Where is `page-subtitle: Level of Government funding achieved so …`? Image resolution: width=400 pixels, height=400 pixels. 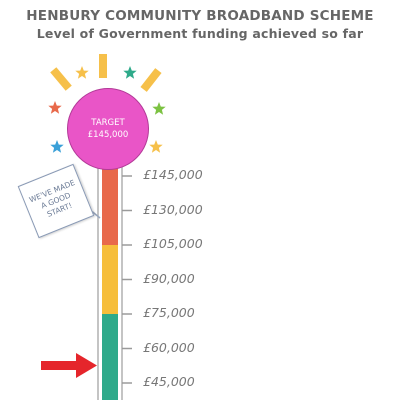
page-subtitle: Level of Government funding achieved so … is located at coordinates (200, 33).